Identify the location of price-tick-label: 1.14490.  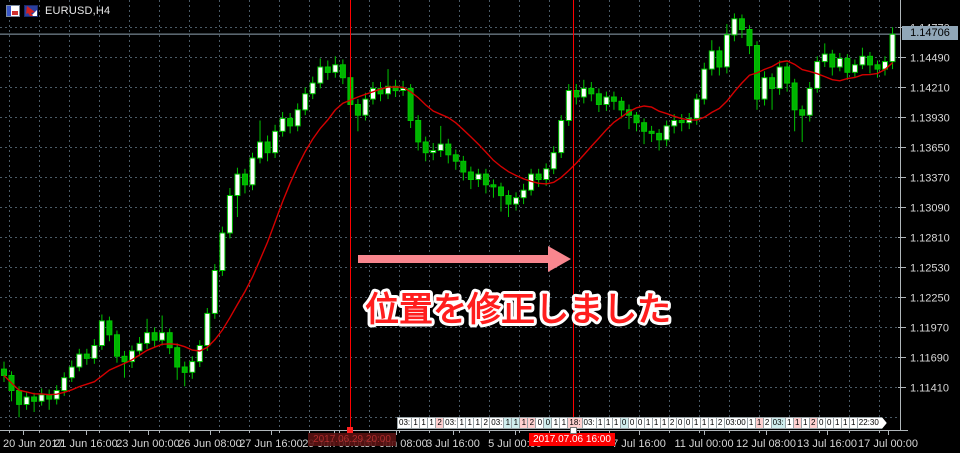
(930, 59).